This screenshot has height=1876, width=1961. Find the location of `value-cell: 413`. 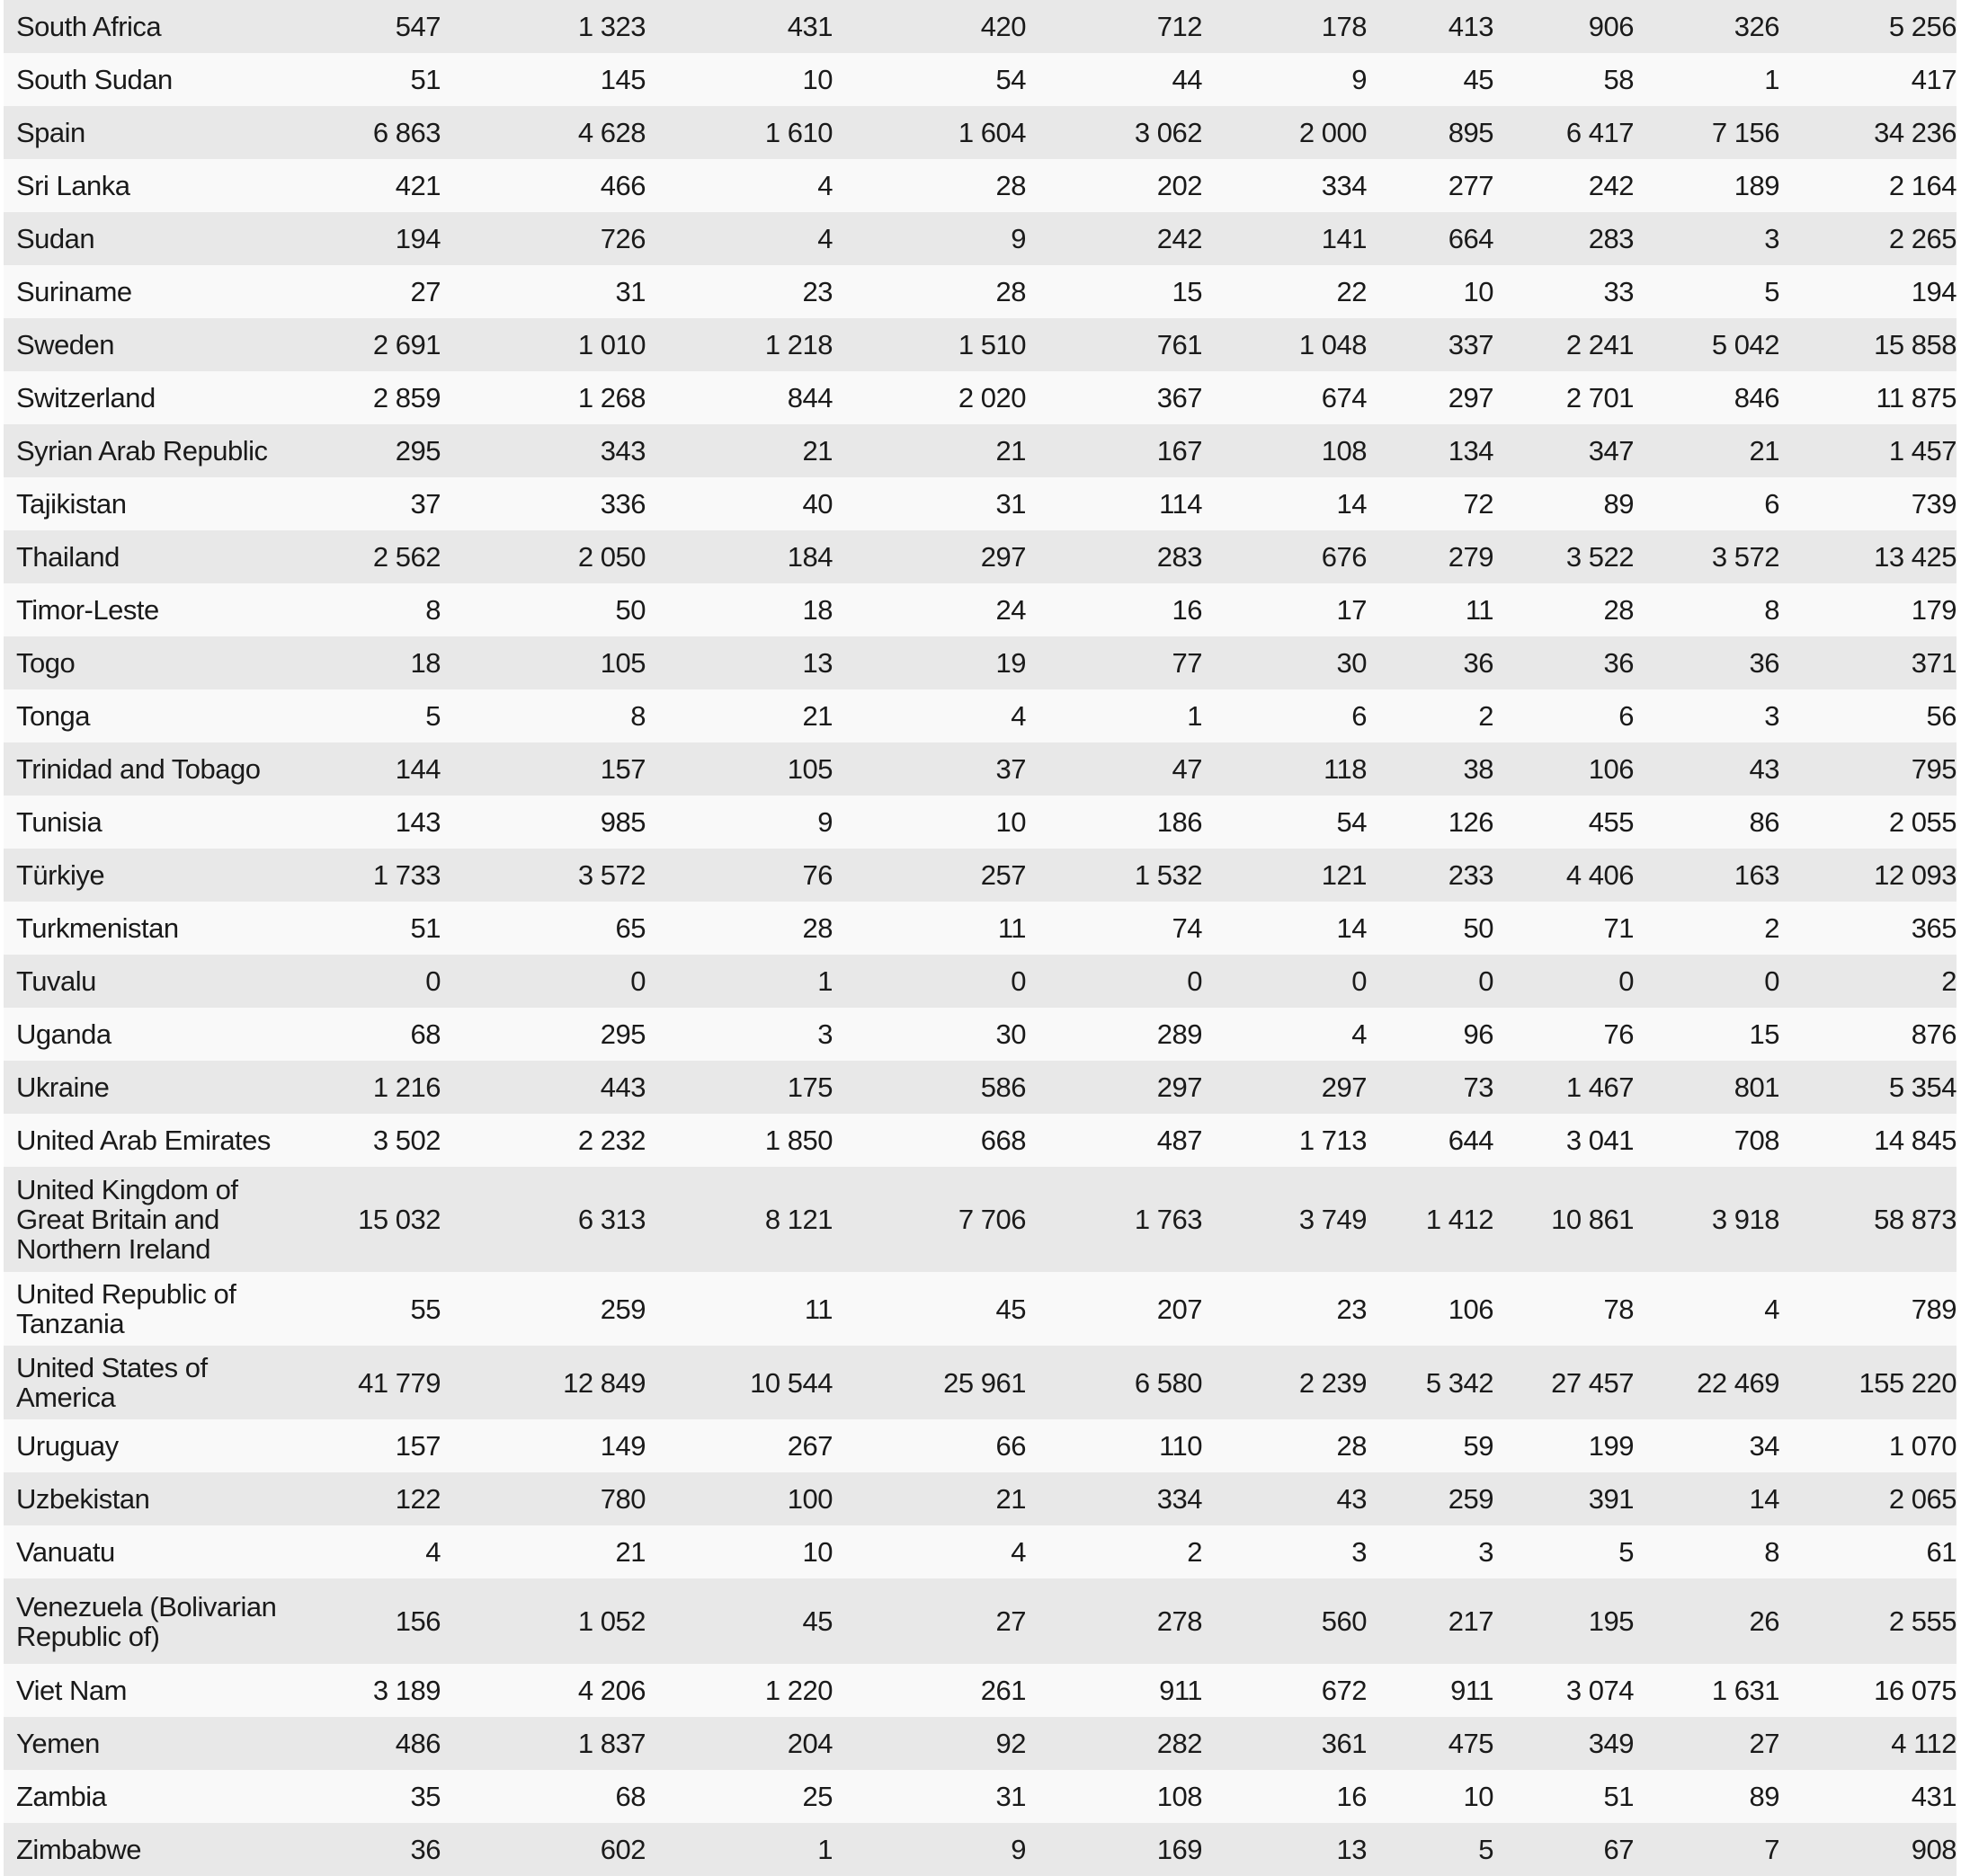

value-cell: 413 is located at coordinates (1471, 26).